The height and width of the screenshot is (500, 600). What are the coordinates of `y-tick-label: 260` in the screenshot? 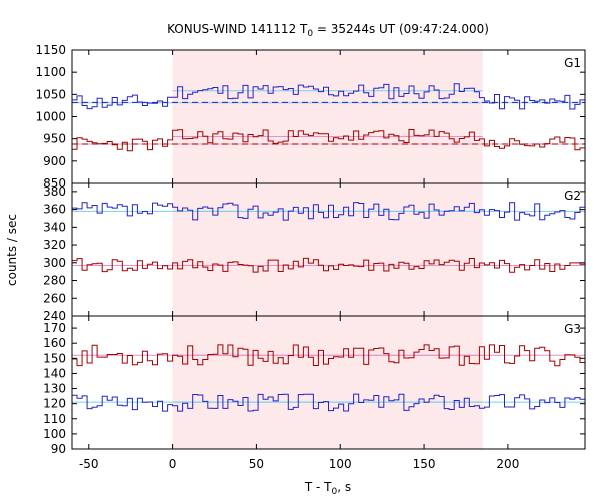 It's located at (54, 298).